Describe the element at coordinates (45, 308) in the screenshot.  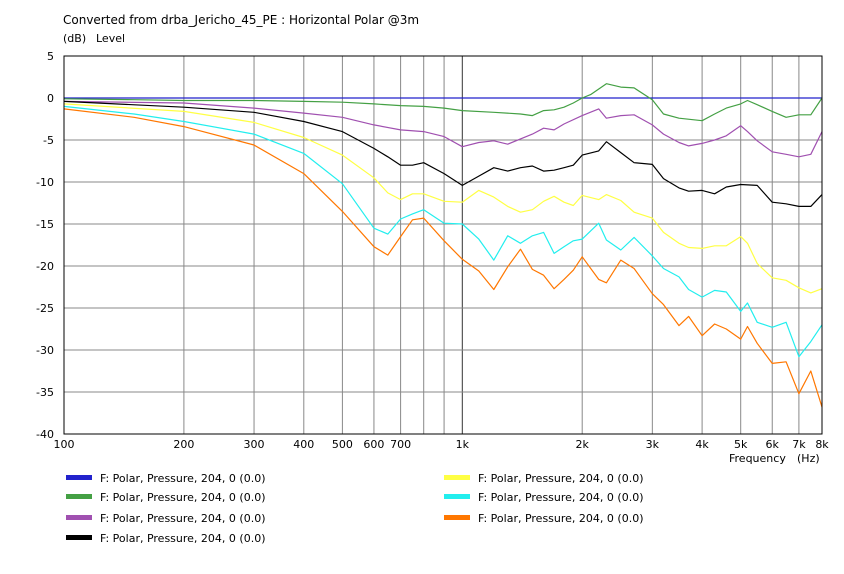
I see `y-tick-label: -25` at that location.